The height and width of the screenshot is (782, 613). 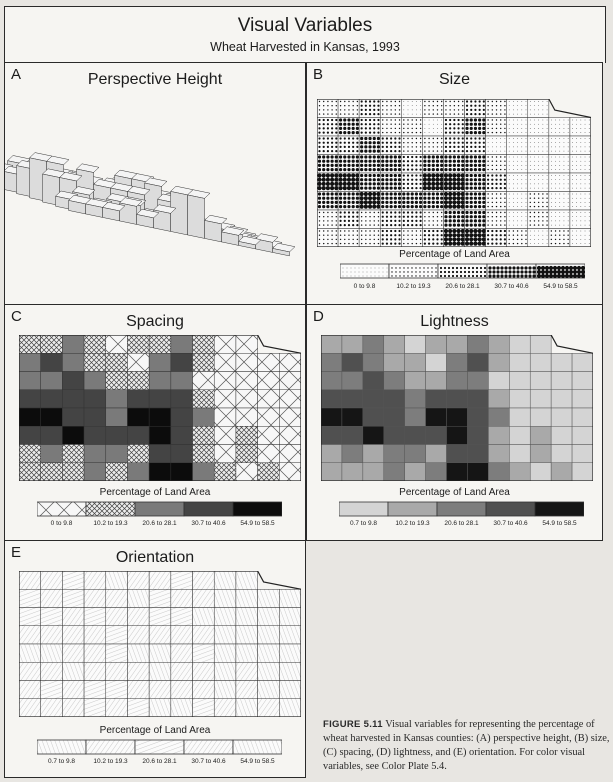 What do you see at coordinates (461, 509) in the screenshot?
I see `lightness-legend` at bounding box center [461, 509].